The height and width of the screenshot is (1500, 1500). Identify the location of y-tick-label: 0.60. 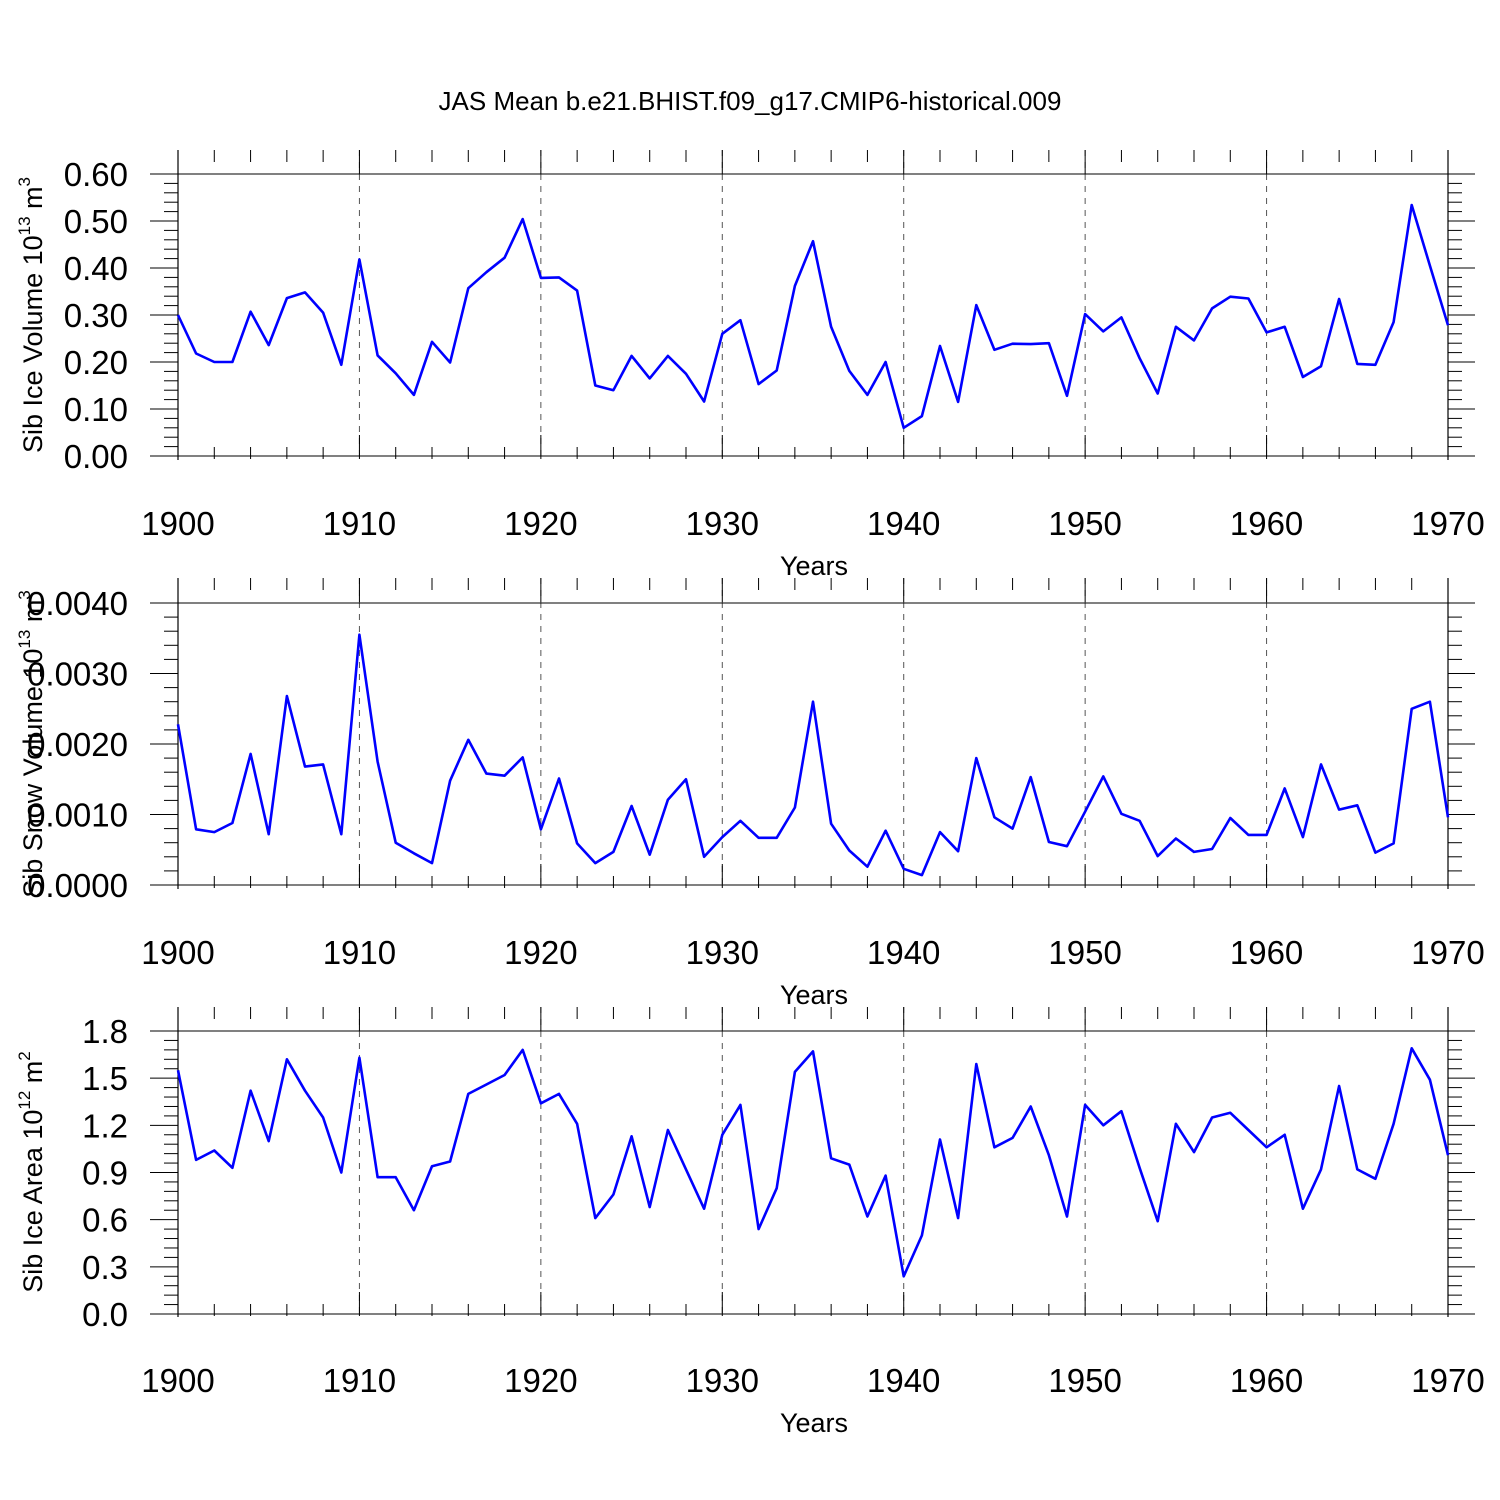
(96, 174).